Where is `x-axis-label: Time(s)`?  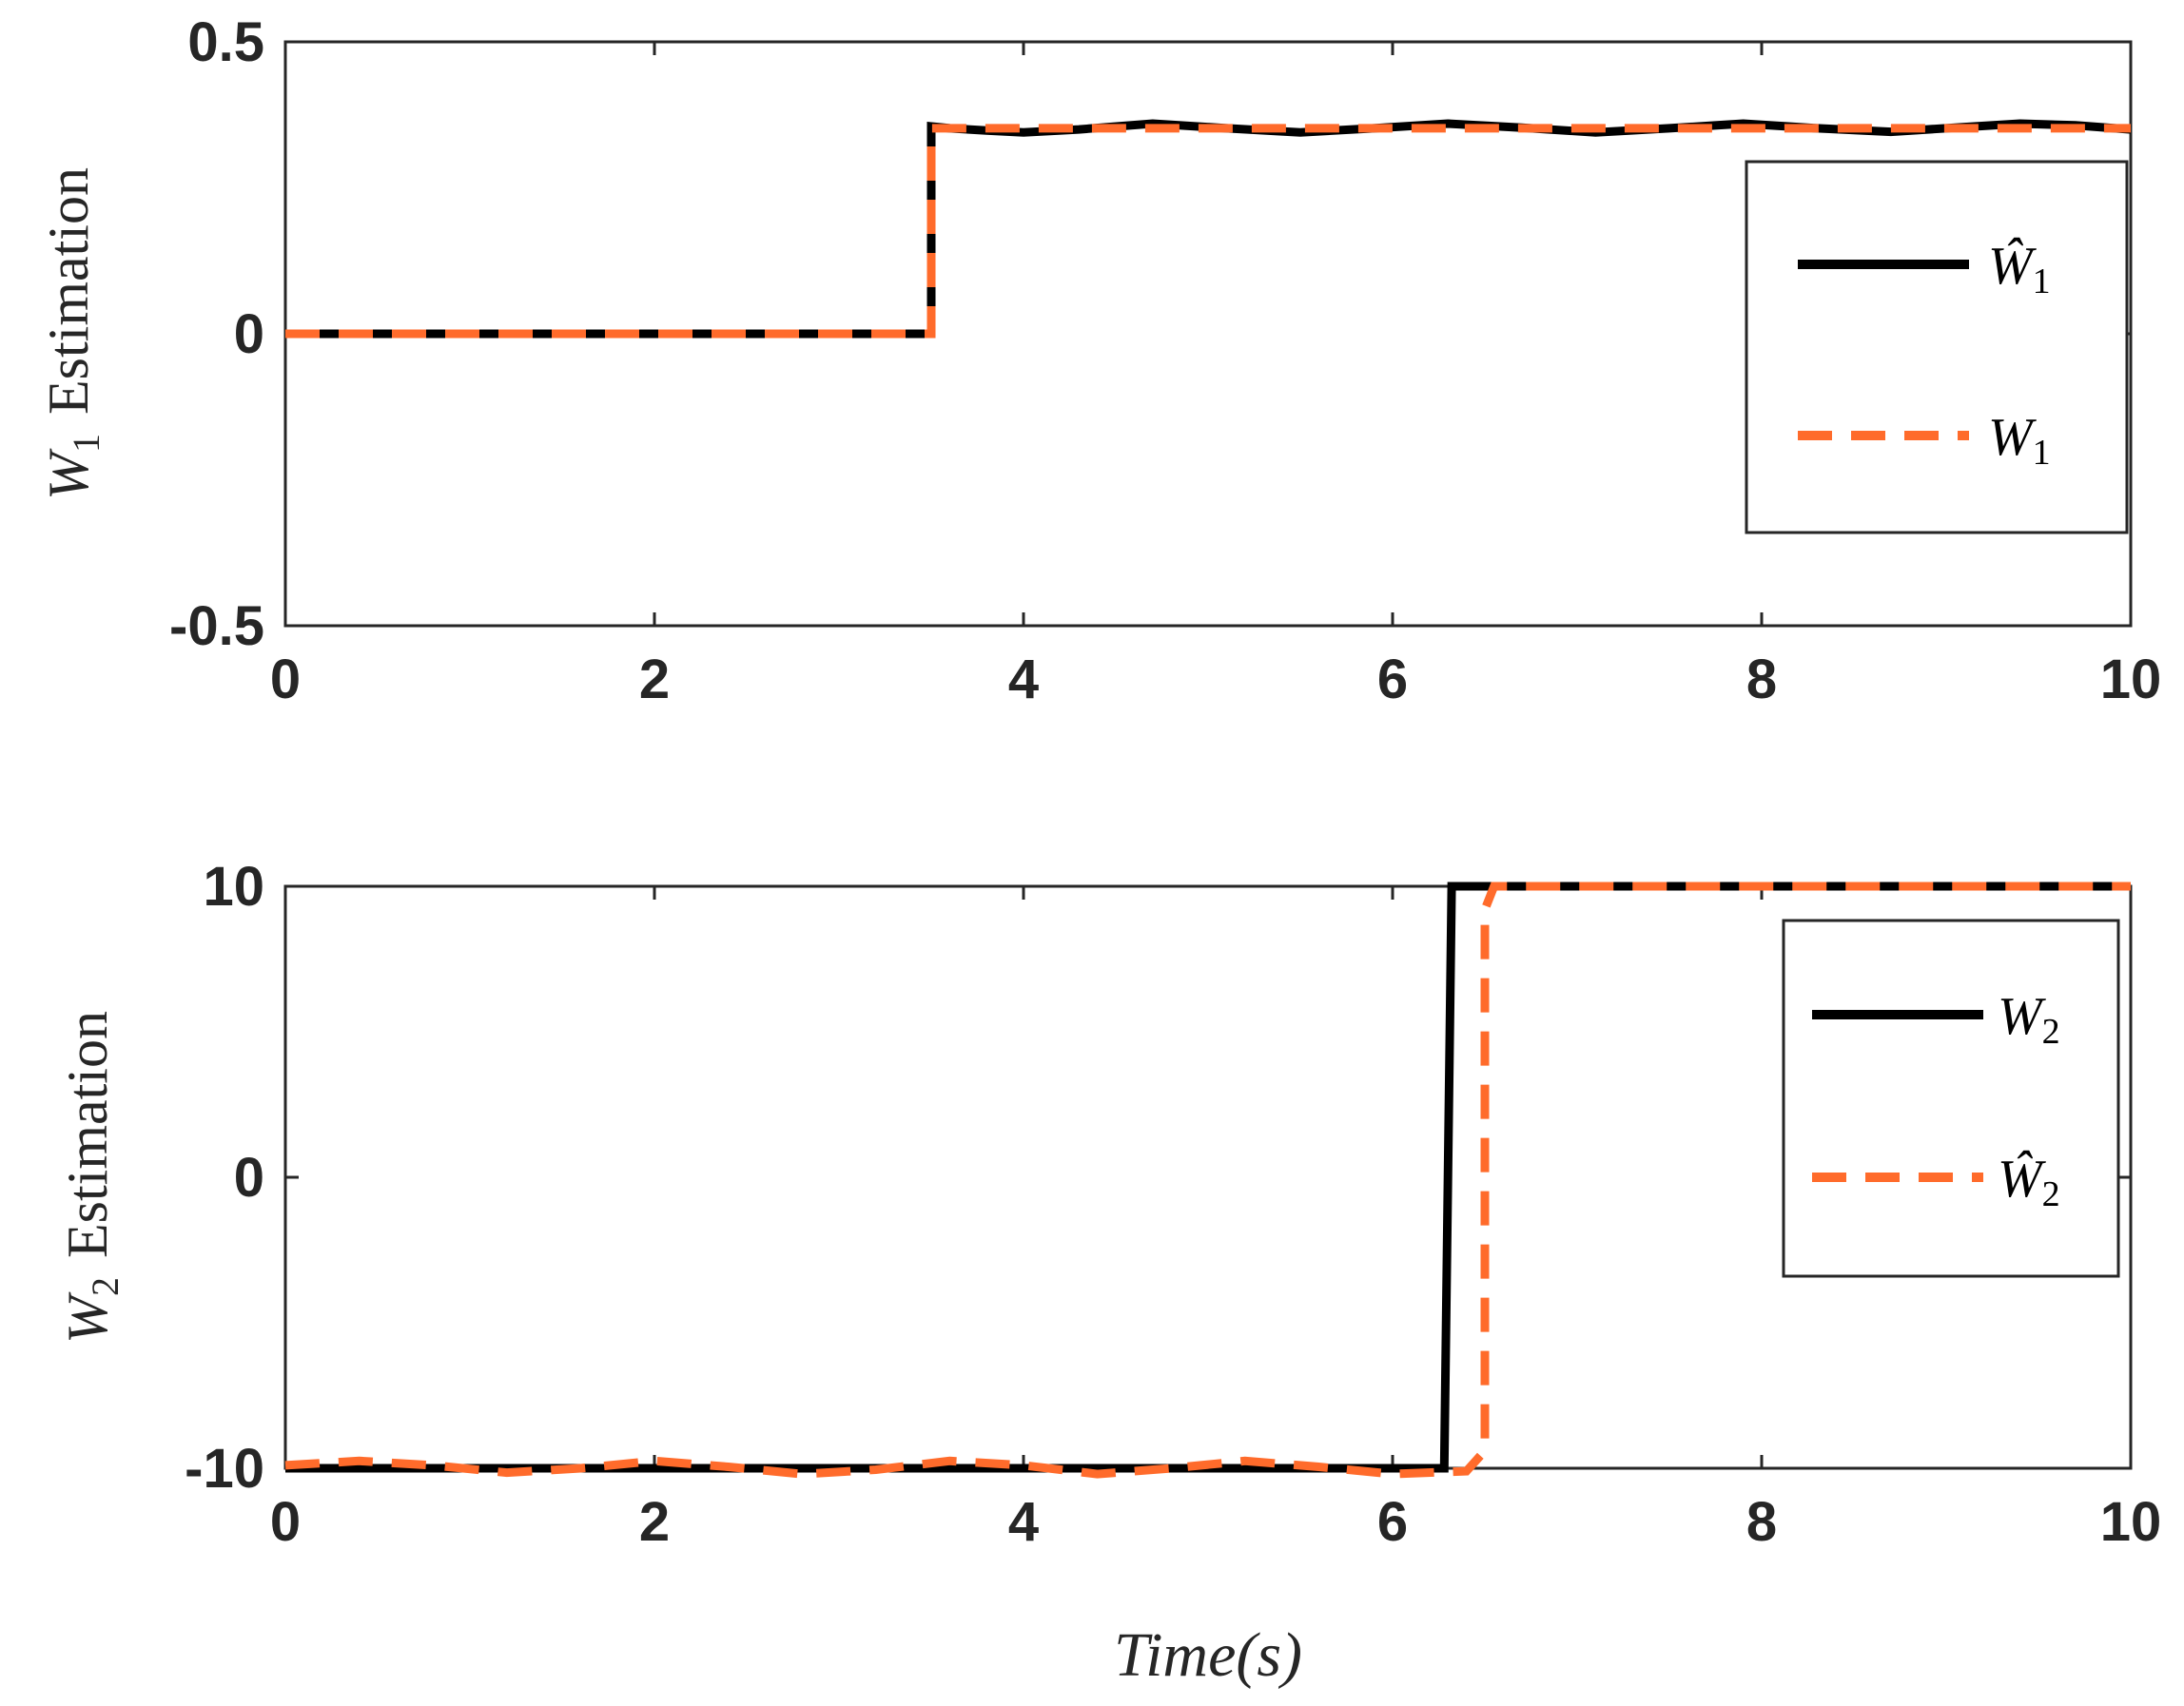
x-axis-label: Time(s) is located at coordinates (1208, 1655).